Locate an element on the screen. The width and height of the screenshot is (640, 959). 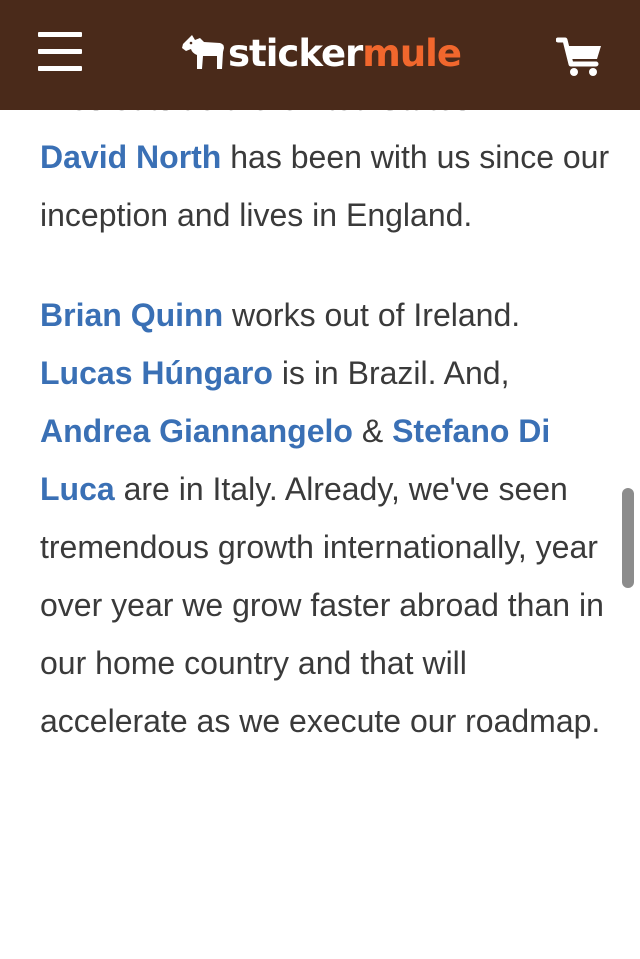
paragraph-2-text-1: works out of Ireland. is located at coordinates (372, 315).